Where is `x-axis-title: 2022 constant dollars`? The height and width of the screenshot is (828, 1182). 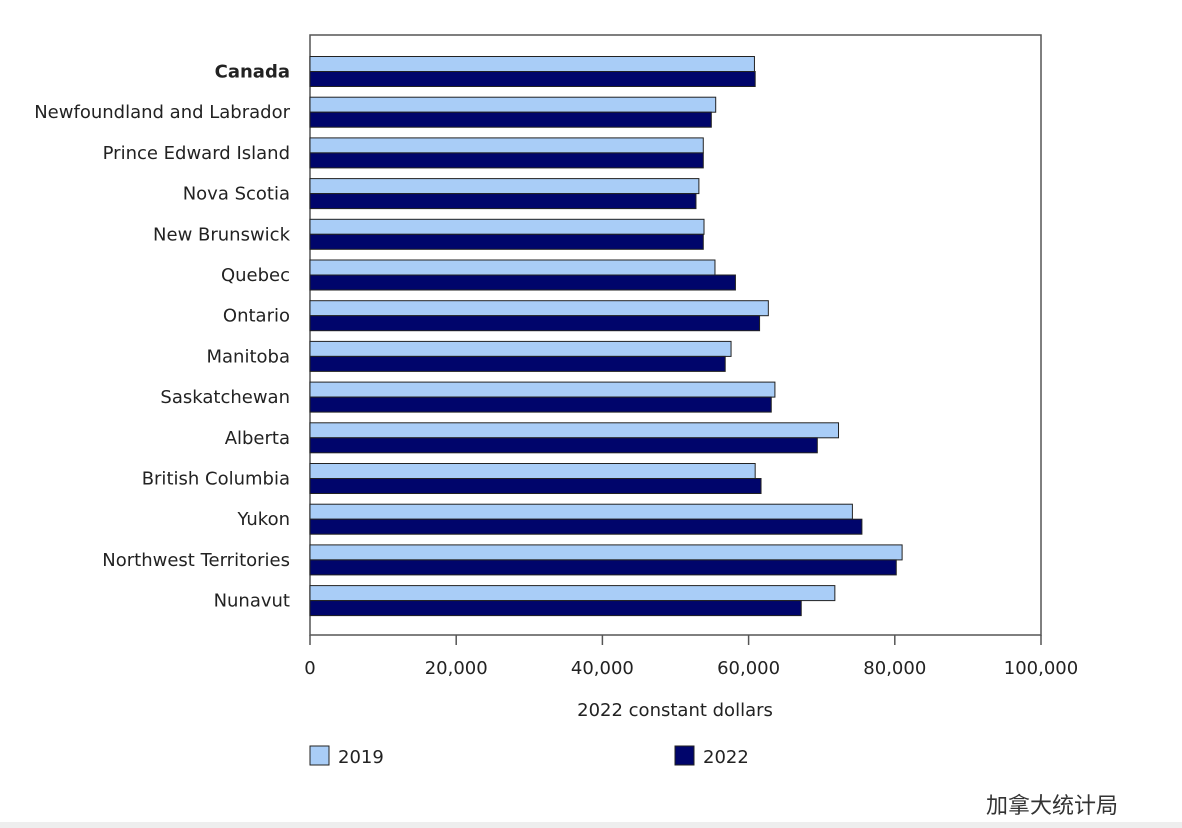
x-axis-title: 2022 constant dollars is located at coordinates (675, 710).